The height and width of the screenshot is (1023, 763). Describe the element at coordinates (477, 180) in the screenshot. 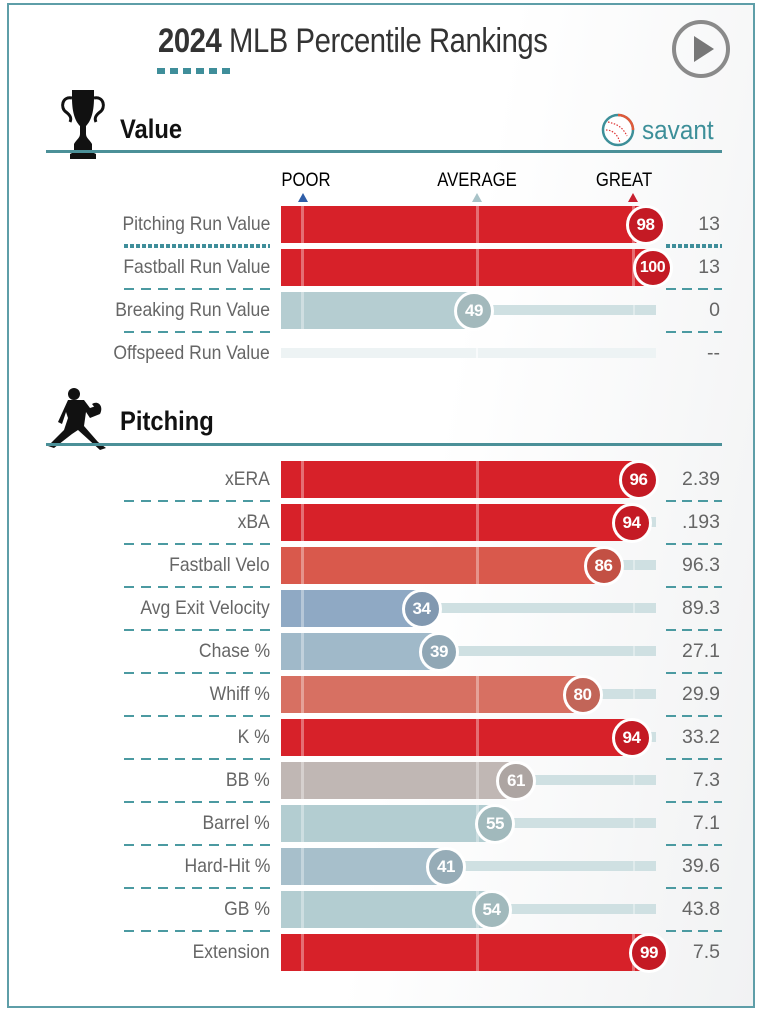

I see `scale-average-label: AVERAGE` at that location.